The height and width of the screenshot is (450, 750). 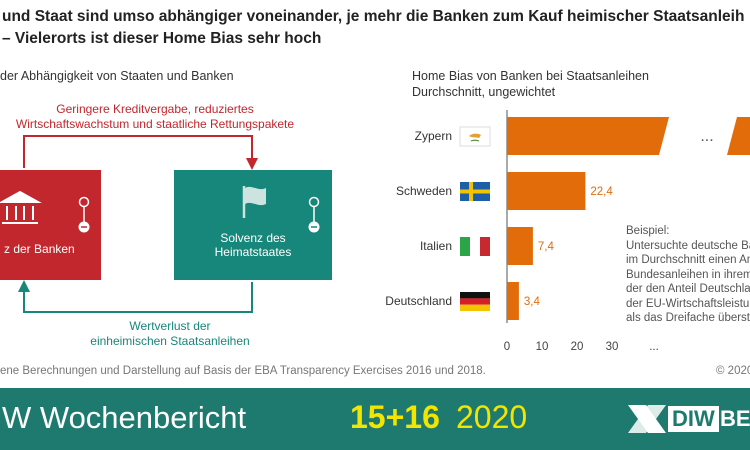 I want to click on example-line-4: Bundesanleihen in ihrem, so click(x=688, y=274).